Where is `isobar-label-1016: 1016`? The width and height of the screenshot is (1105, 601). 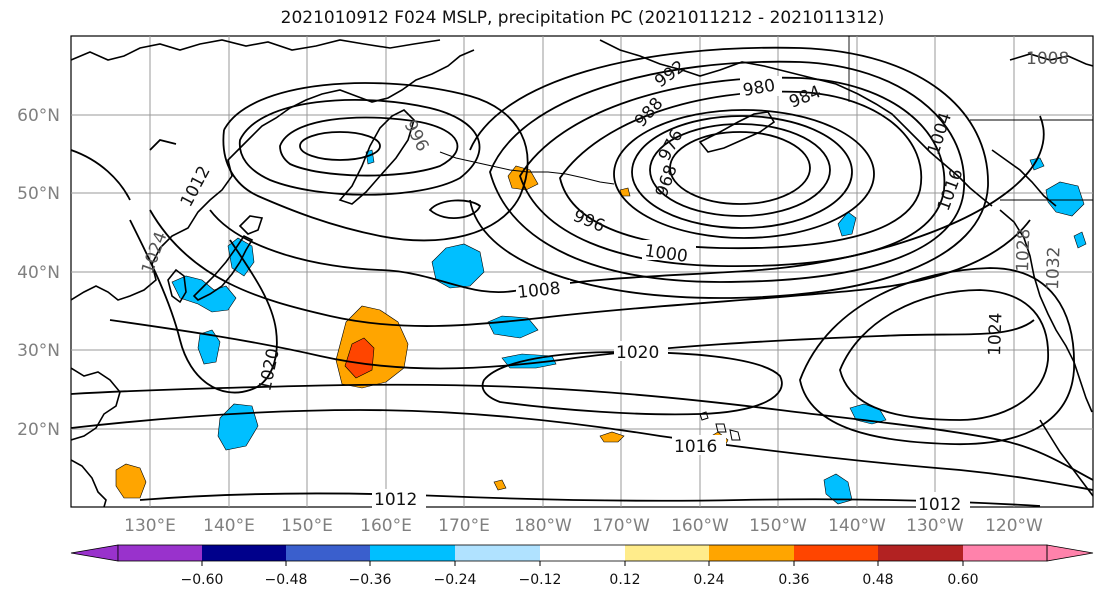
isobar-label-1016: 1016 is located at coordinates (695, 447).